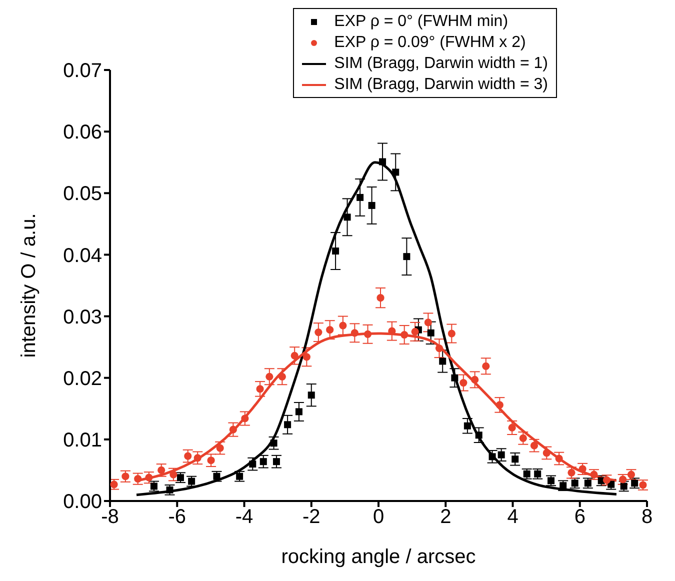 This screenshot has height=581, width=675. I want to click on x-tick-label: 4, so click(512, 517).